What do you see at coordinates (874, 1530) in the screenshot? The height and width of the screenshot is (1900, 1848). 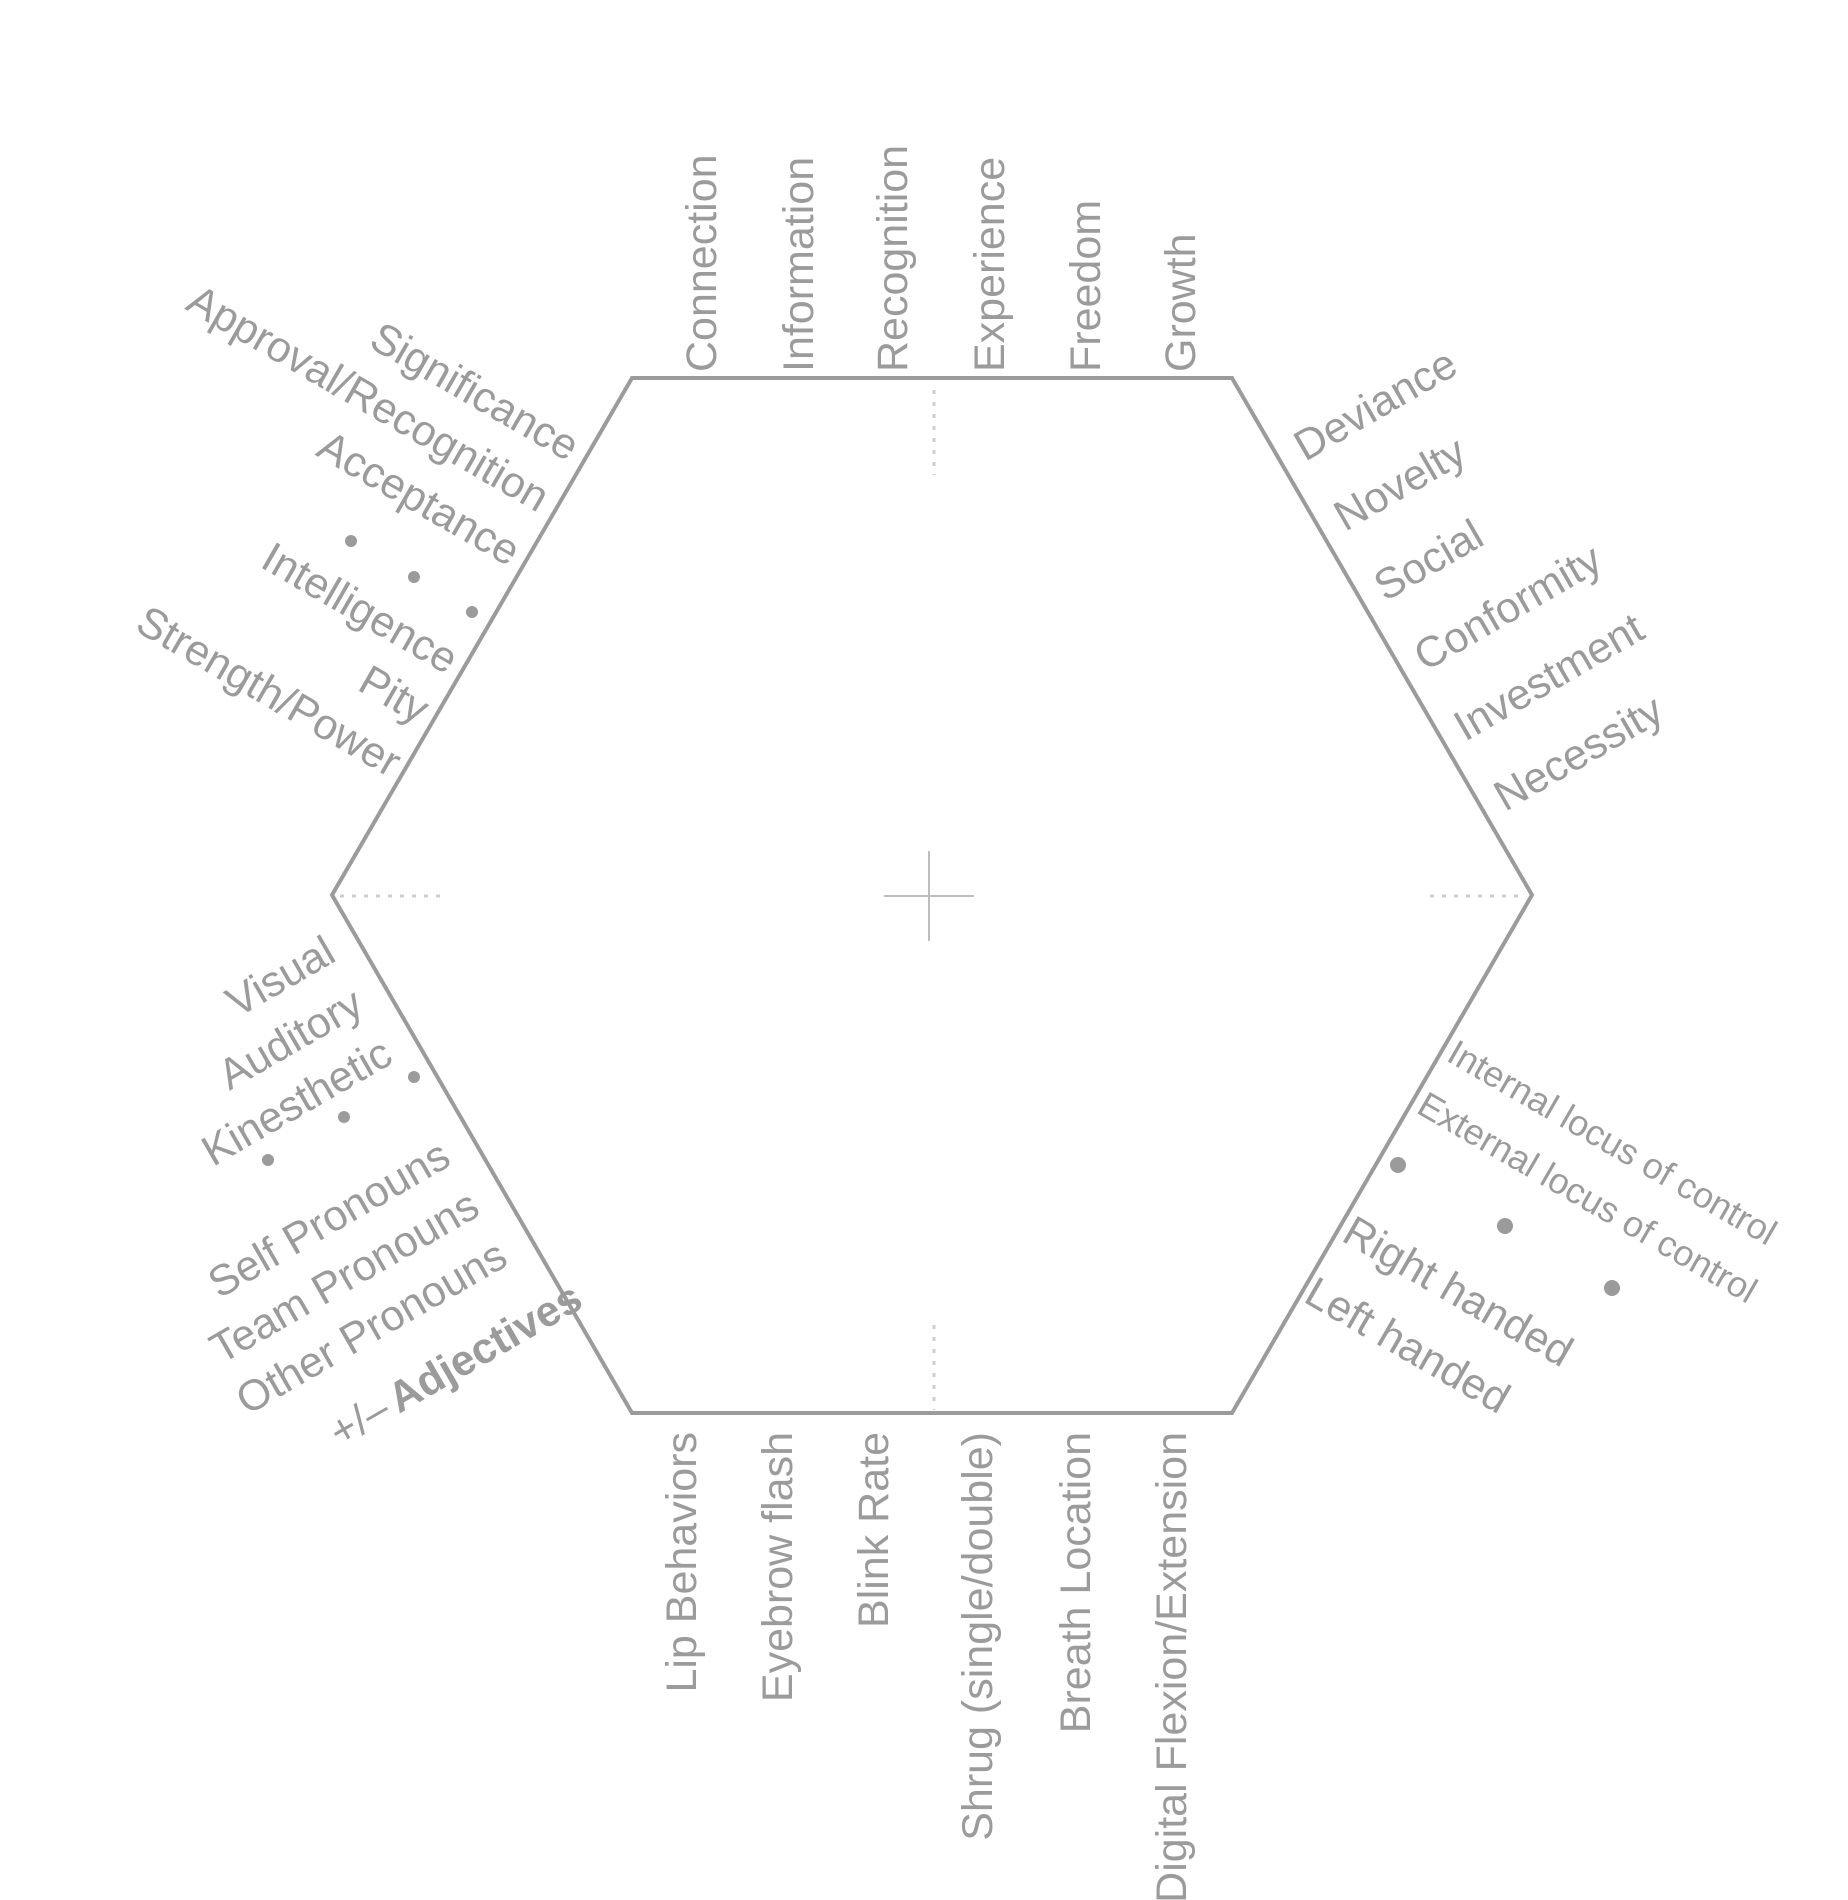 I see `bottom-label: Blink Rate` at bounding box center [874, 1530].